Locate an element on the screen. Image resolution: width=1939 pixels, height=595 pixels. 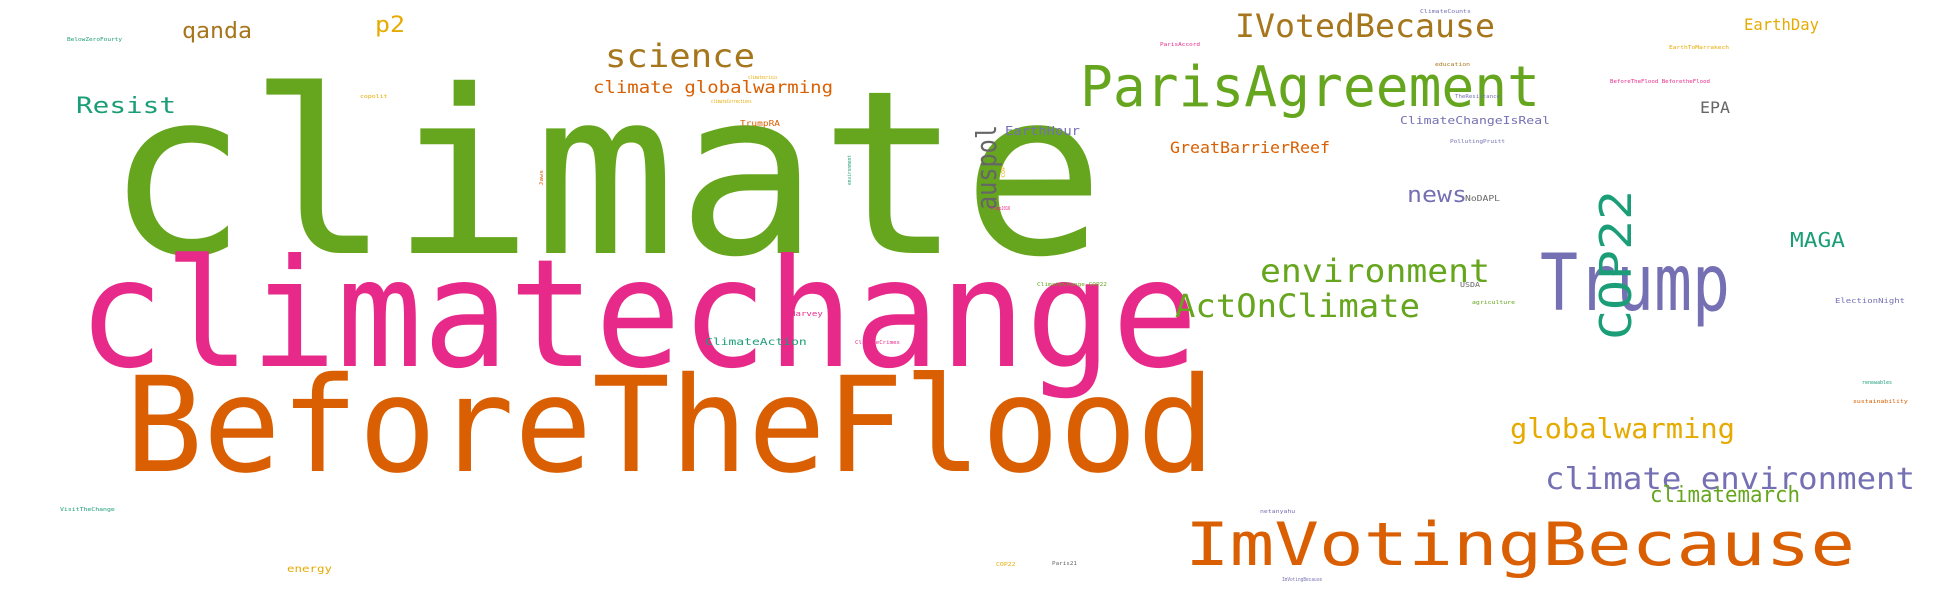
word-16: MAGA is located at coordinates (1817, 240).